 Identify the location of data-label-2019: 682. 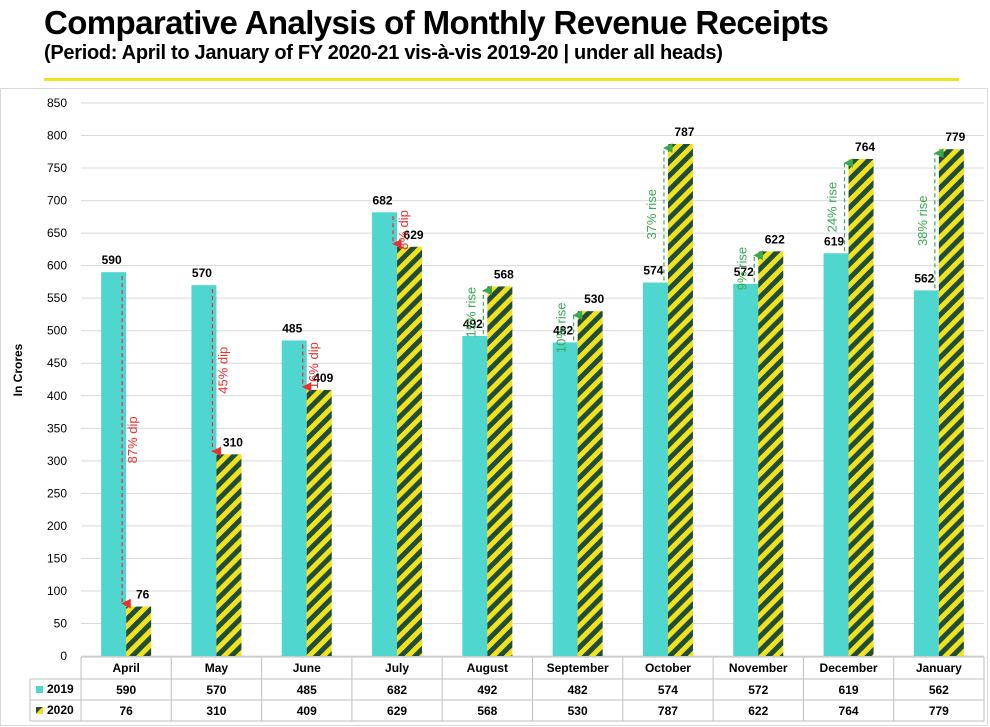
(383, 200).